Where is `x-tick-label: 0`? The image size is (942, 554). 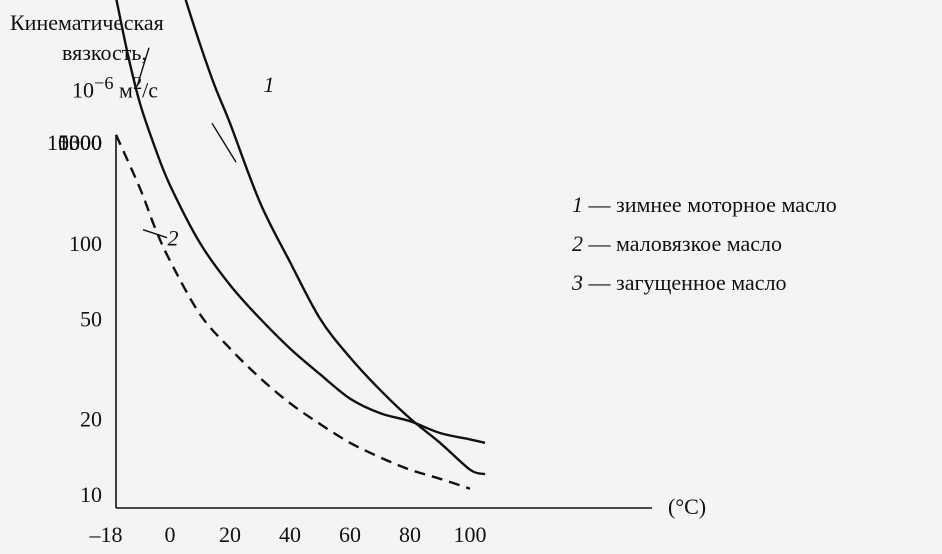
x-tick-label: 0 is located at coordinates (170, 534).